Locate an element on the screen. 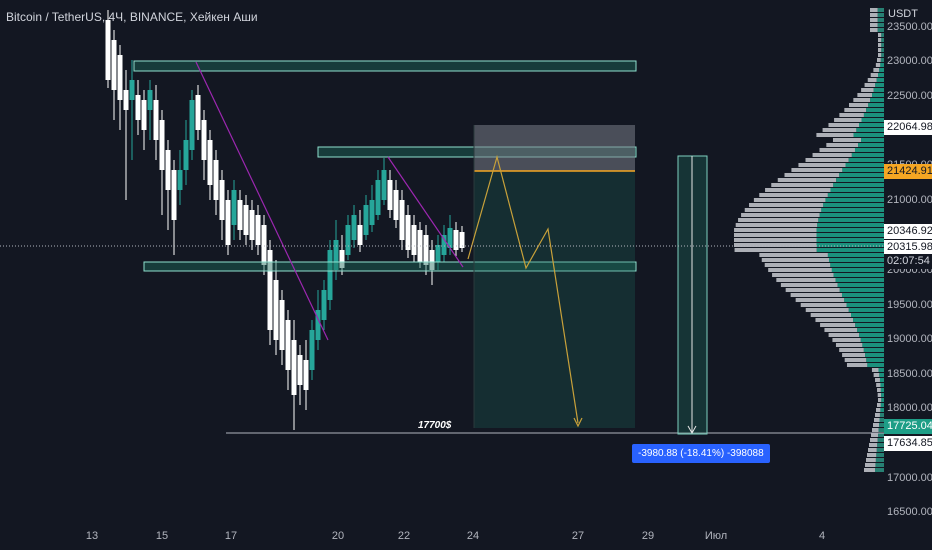 This screenshot has height=550, width=932. price-label-last: 20315.98 is located at coordinates (908, 247).